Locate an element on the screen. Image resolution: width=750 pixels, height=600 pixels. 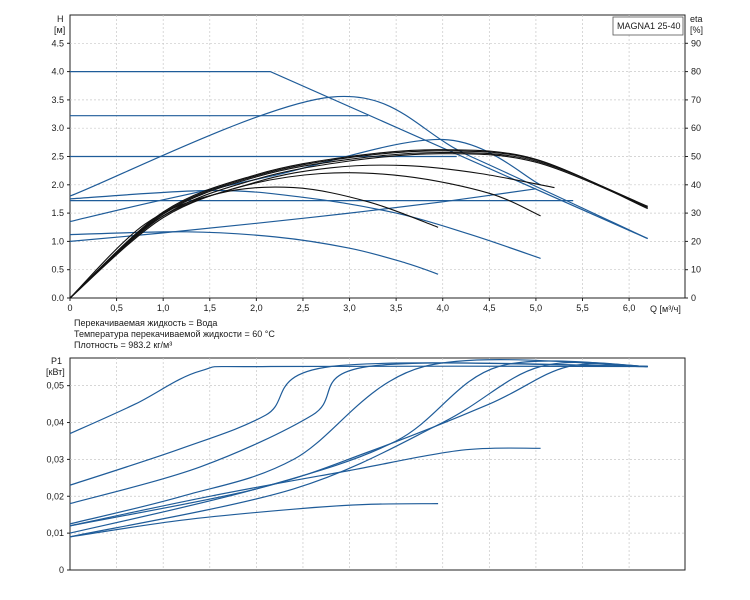
eta-tick-label: 80 is located at coordinates (696, 72).